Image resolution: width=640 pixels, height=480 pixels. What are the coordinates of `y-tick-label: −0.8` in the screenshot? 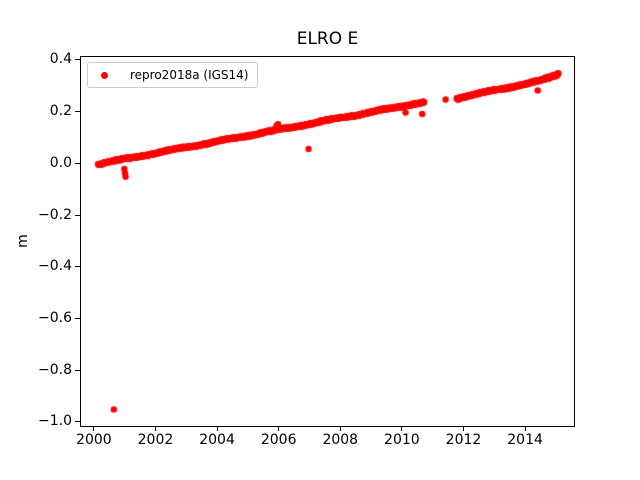 It's located at (55, 369).